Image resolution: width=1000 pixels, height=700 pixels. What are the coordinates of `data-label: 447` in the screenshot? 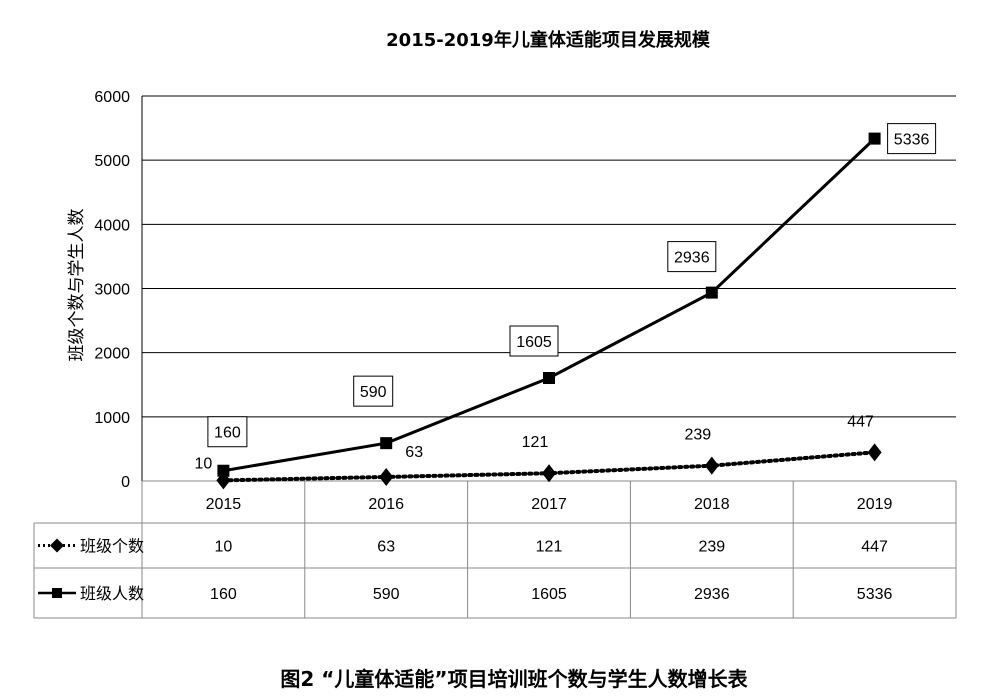 It's located at (860, 421).